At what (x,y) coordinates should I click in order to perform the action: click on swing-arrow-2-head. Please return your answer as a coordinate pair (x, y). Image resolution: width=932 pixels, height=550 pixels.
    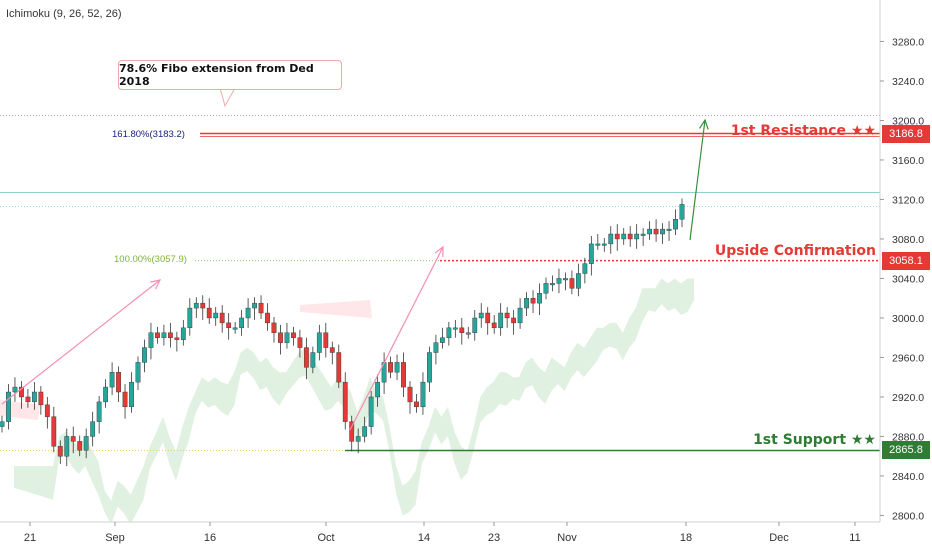
    Looking at the image, I should click on (439, 251).